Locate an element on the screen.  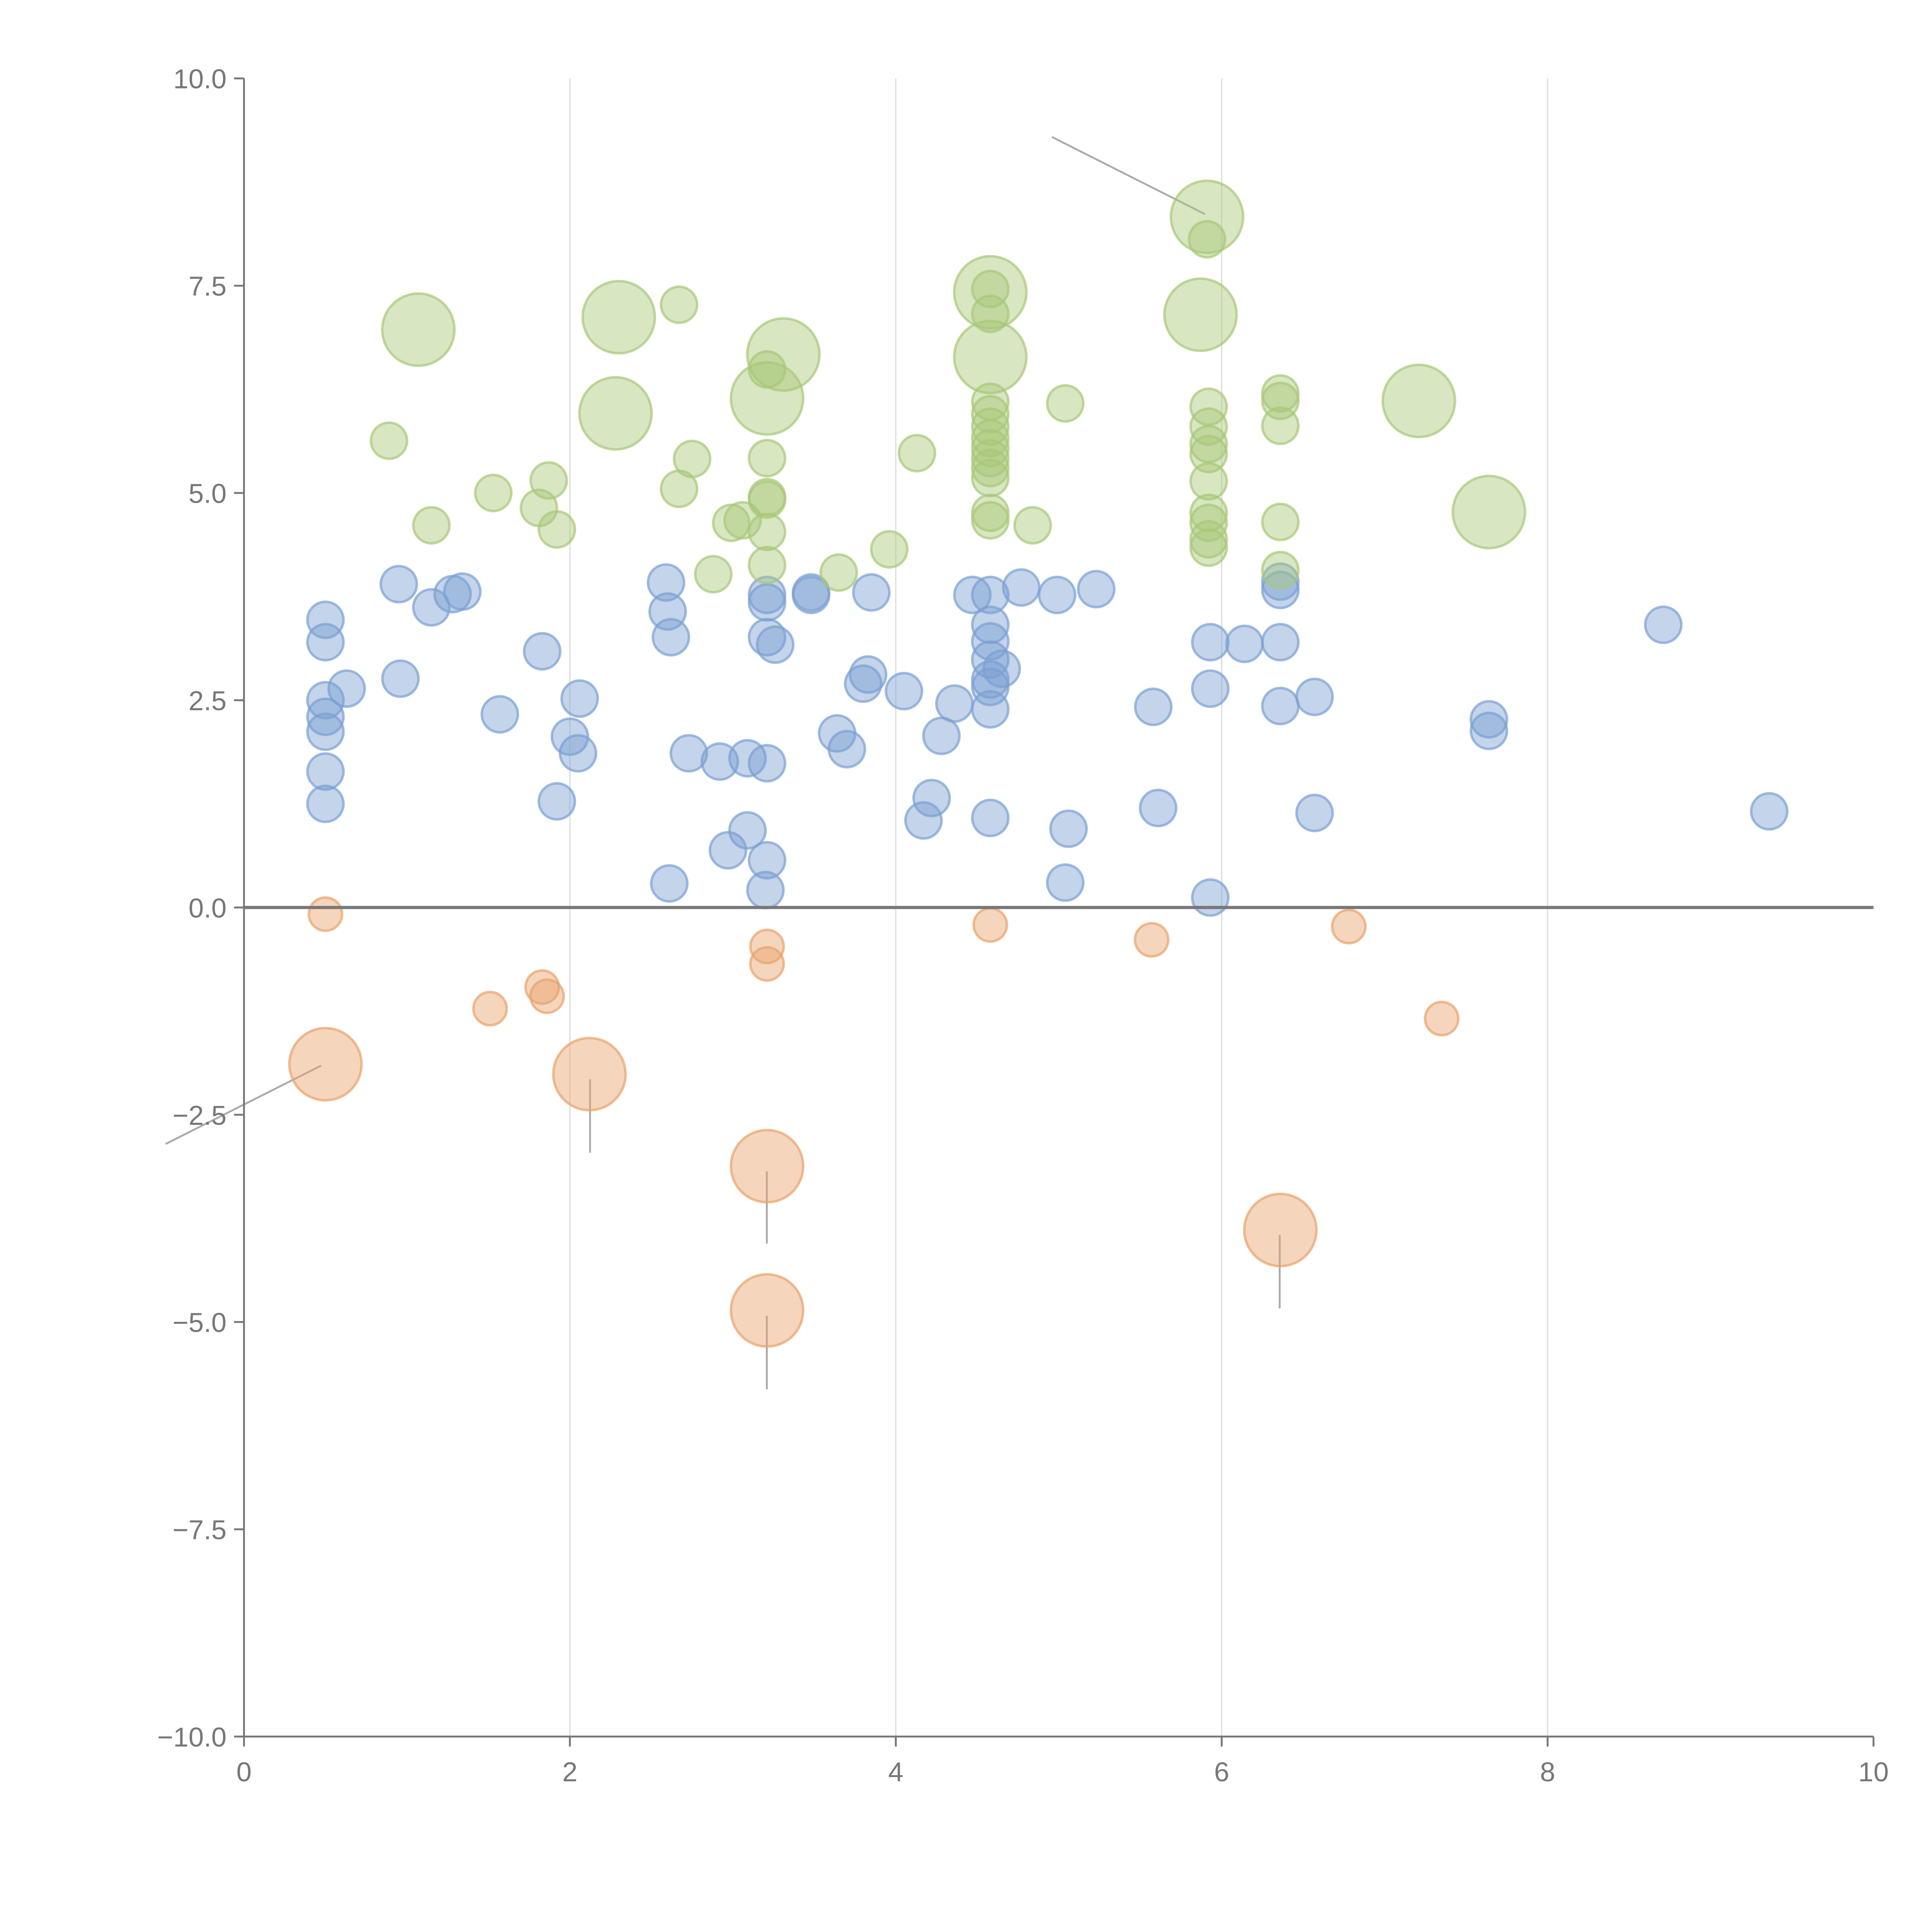
x-tick-label: 4 is located at coordinates (896, 1772).